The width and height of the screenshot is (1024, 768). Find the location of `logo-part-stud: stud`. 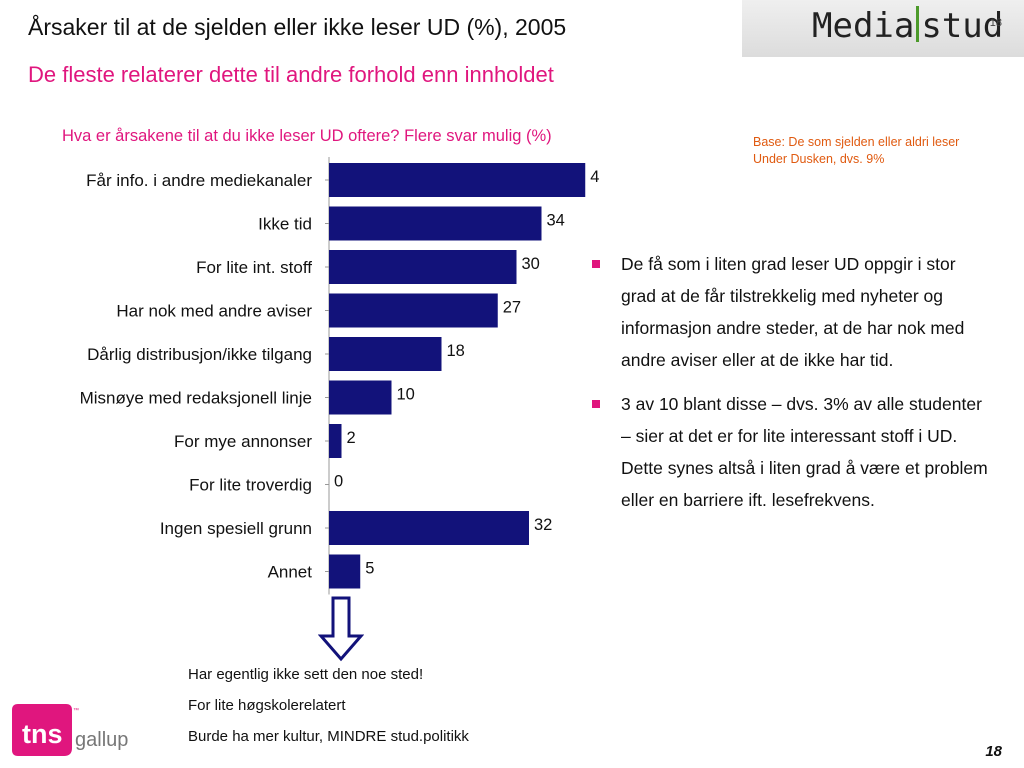

logo-part-stud: stud is located at coordinates (962, 26).